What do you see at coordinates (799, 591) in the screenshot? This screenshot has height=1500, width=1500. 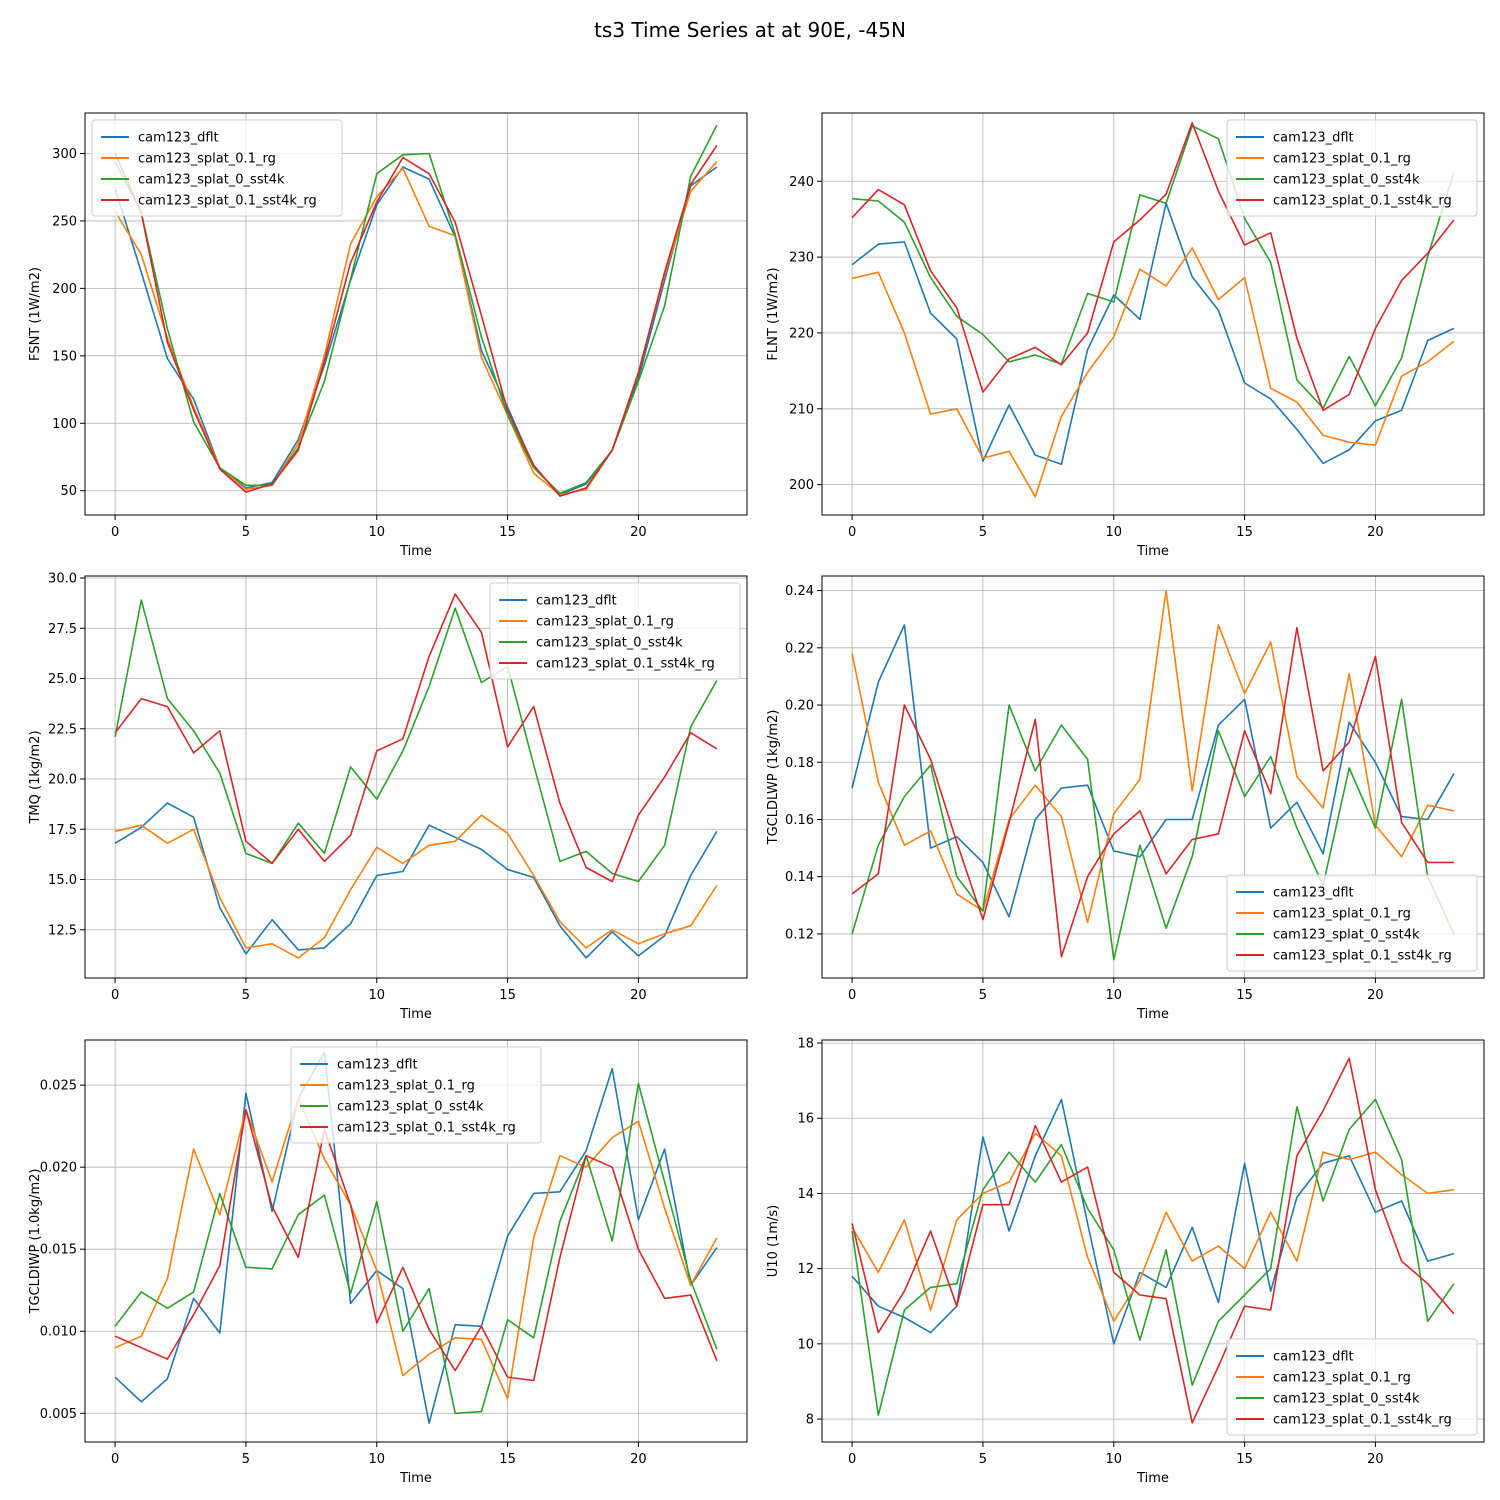 I see `y-tick-label: 0.24` at bounding box center [799, 591].